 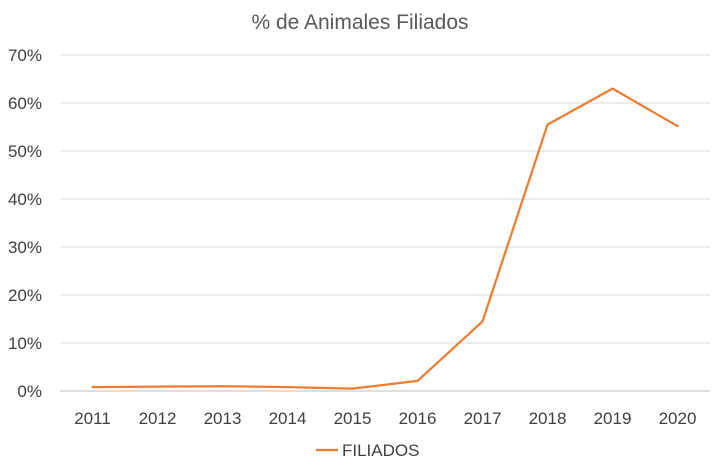 I want to click on y-axis-tick-labels: 0% 10% 20% 30% 40% 50% 60% 70%, so click(x=25, y=223).